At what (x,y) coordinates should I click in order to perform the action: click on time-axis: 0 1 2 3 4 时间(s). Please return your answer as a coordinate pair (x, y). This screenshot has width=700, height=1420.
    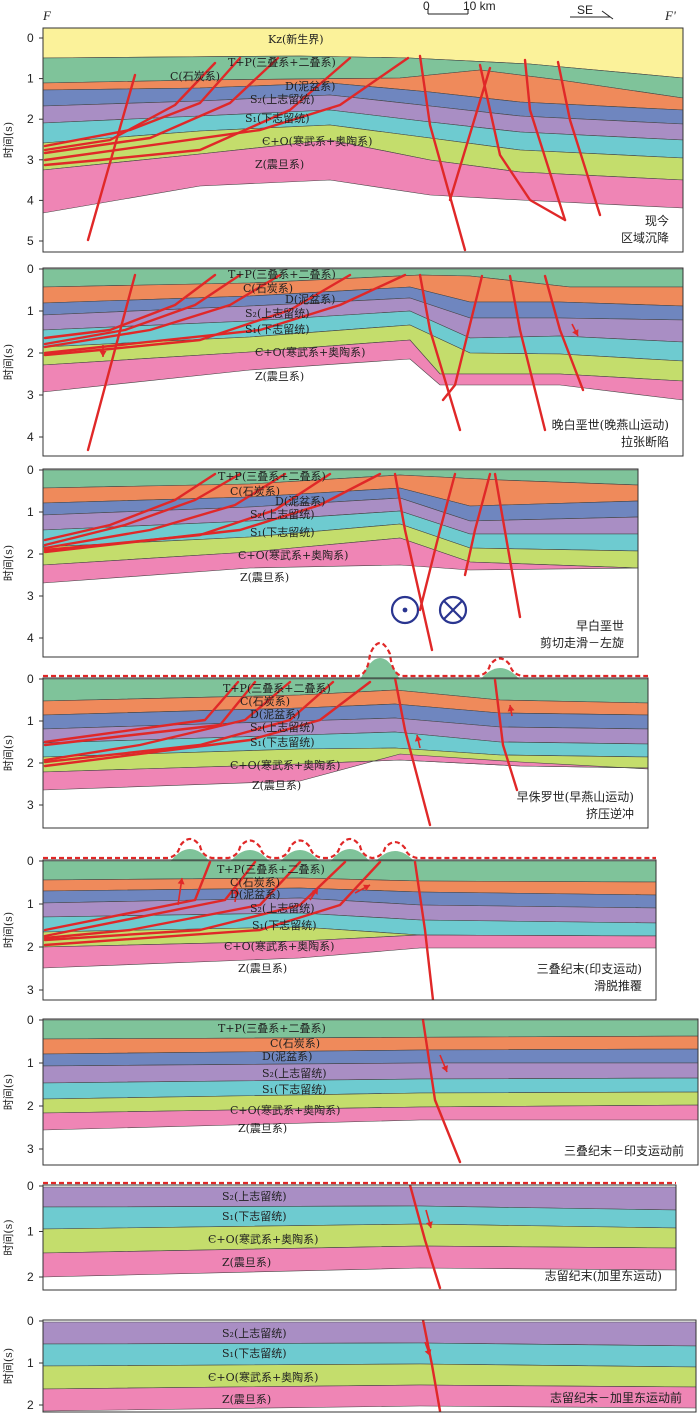
    Looking at the image, I should click on (22, 554).